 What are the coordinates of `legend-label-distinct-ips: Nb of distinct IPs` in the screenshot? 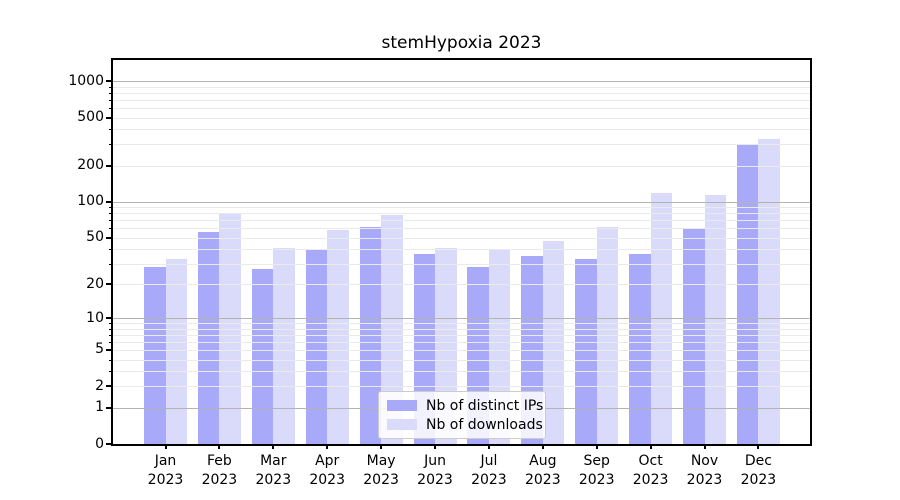 It's located at (485, 405).